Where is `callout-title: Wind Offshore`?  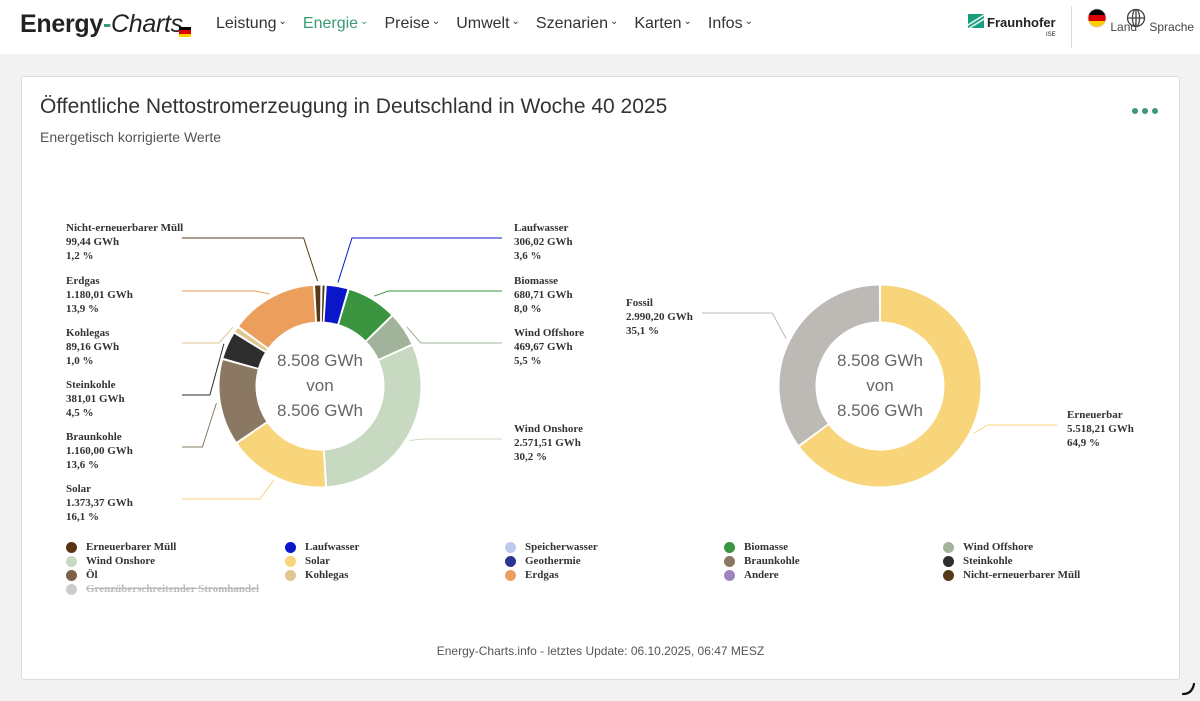
callout-title: Wind Offshore is located at coordinates (549, 333).